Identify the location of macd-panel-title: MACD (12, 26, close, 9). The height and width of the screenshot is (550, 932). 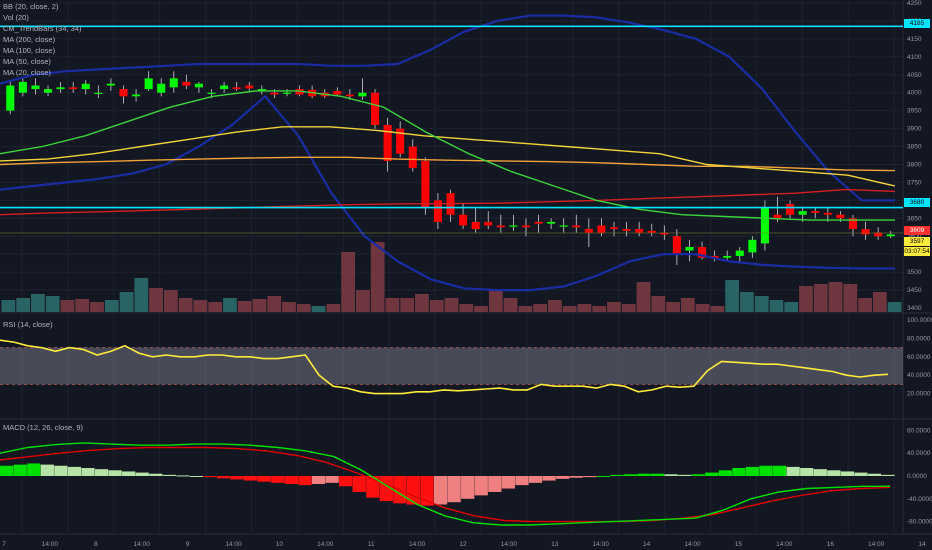
(43, 427).